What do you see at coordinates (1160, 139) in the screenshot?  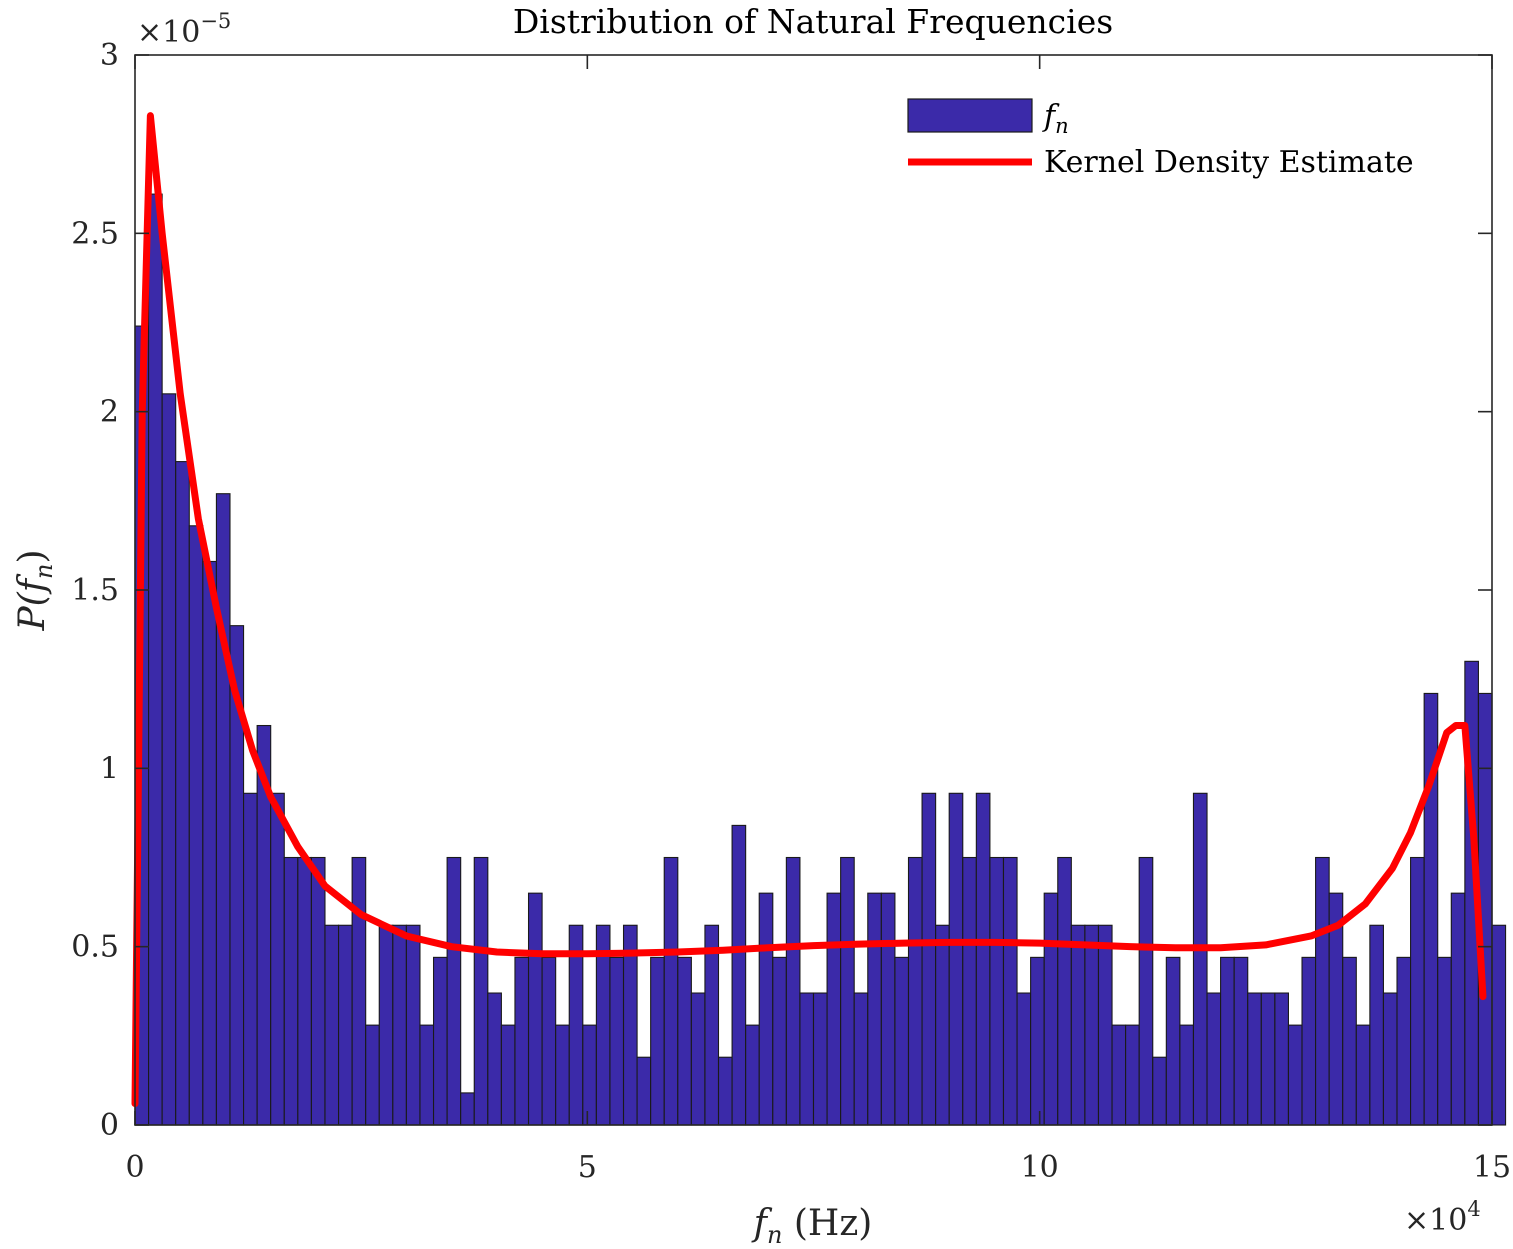 I see `legend: fn Kernel Density Estimate` at bounding box center [1160, 139].